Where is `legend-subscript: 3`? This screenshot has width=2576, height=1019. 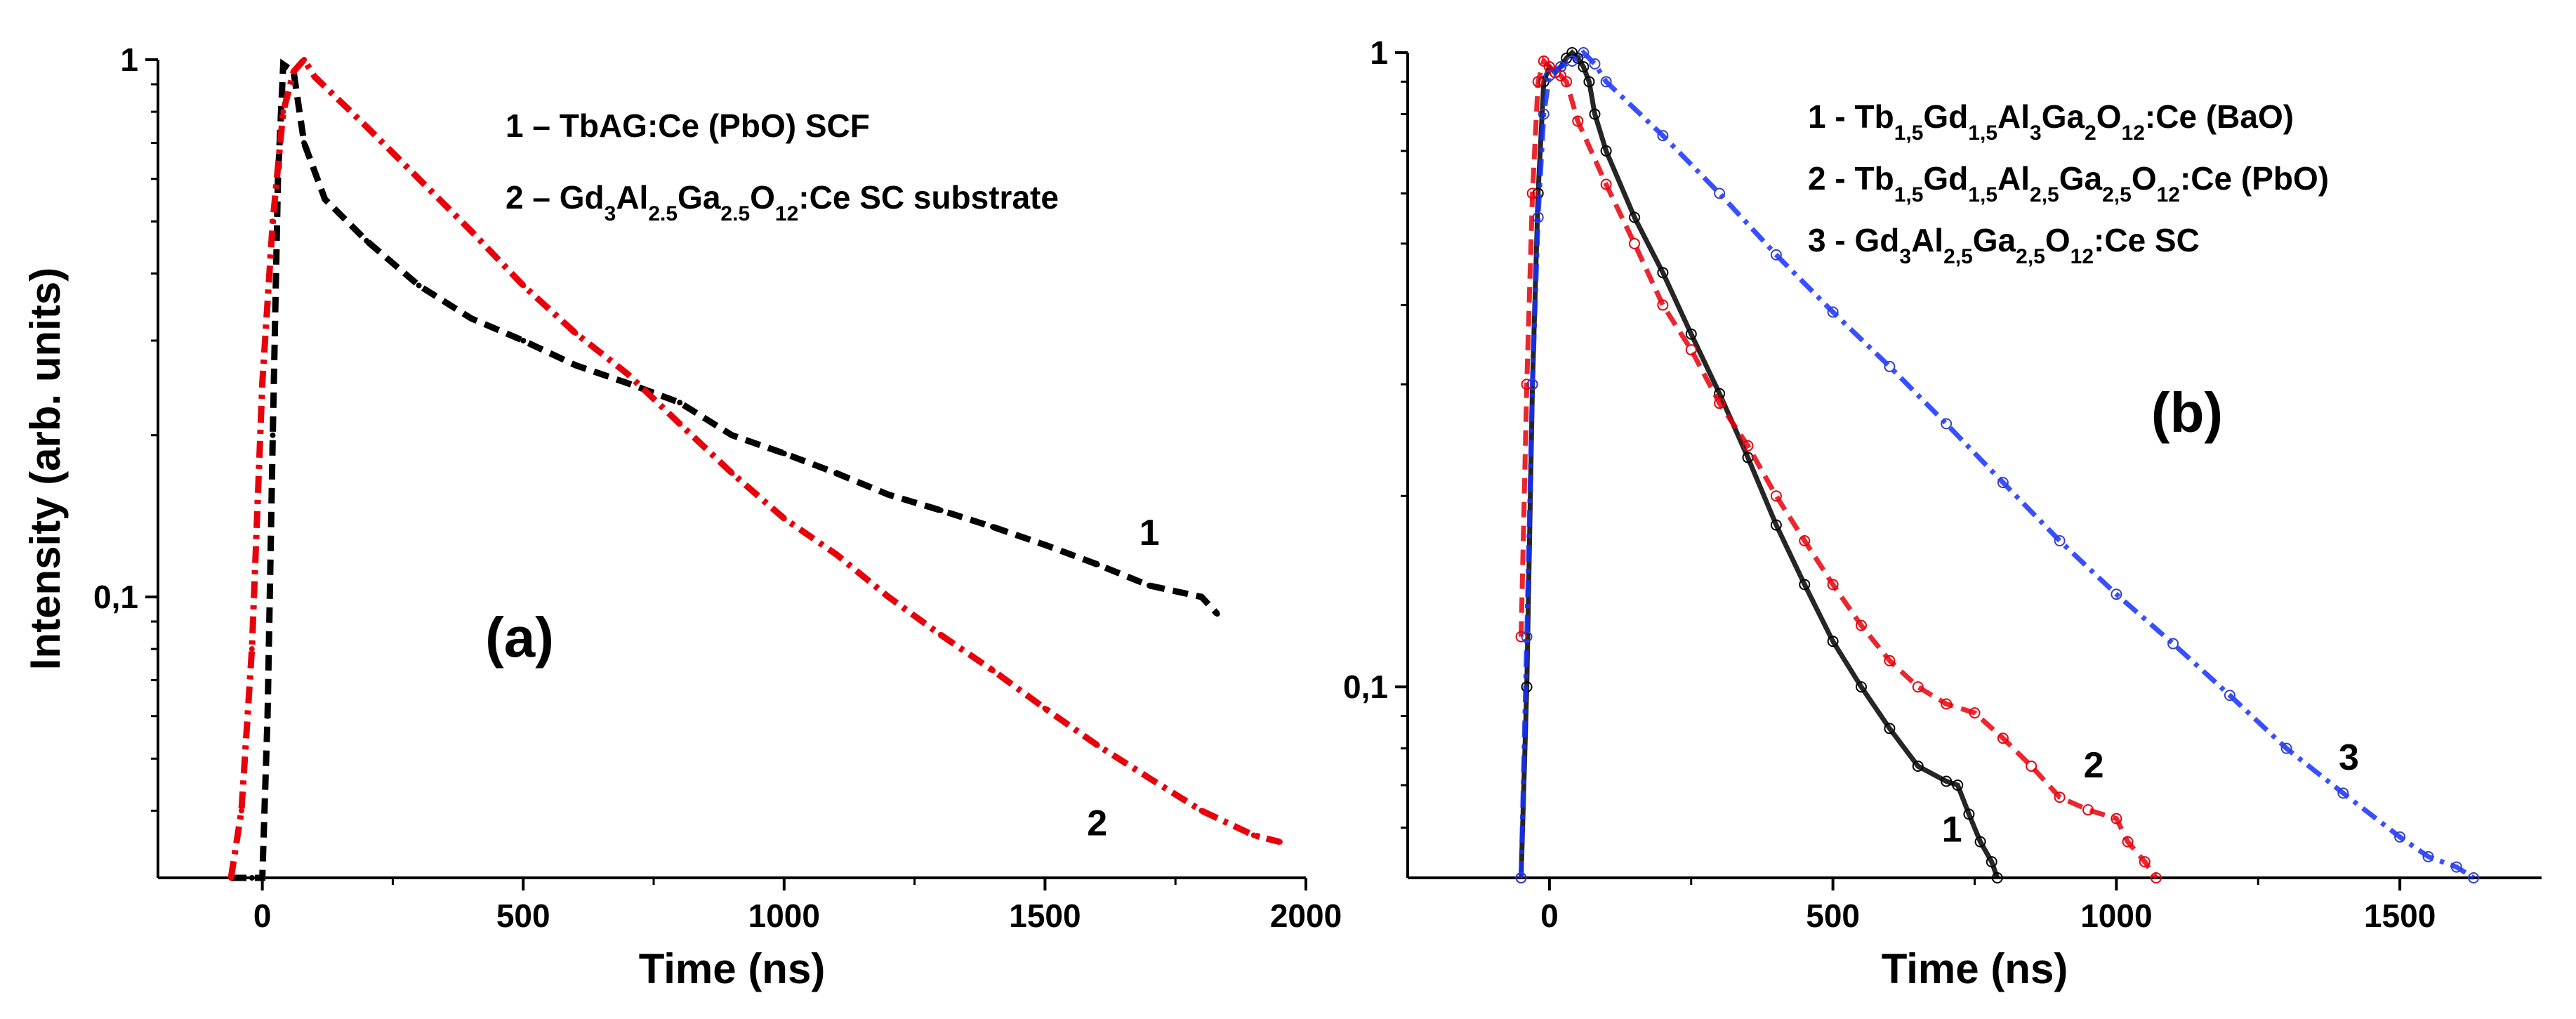 legend-subscript: 3 is located at coordinates (1905, 256).